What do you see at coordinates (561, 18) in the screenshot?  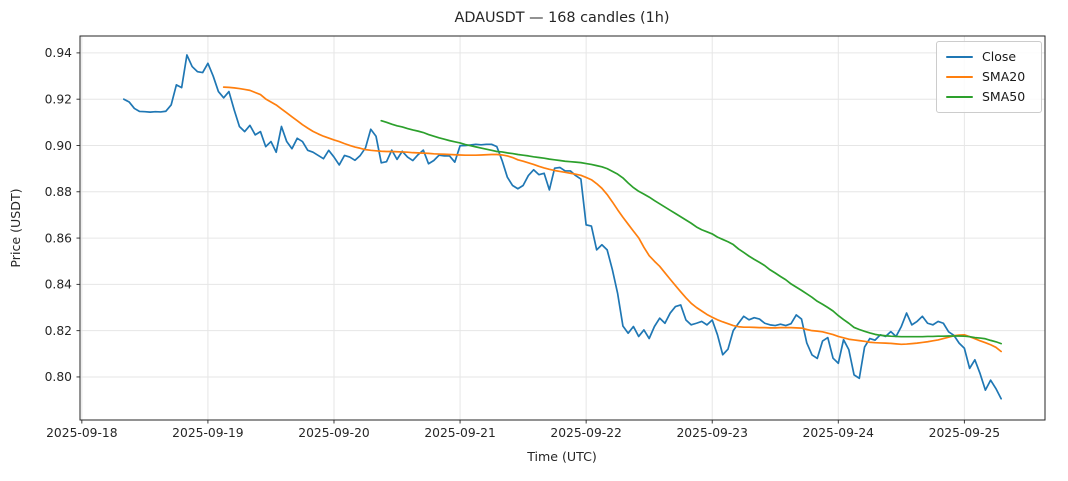 I see `chart-title: ADAUSDT — 168 candles (1h)` at bounding box center [561, 18].